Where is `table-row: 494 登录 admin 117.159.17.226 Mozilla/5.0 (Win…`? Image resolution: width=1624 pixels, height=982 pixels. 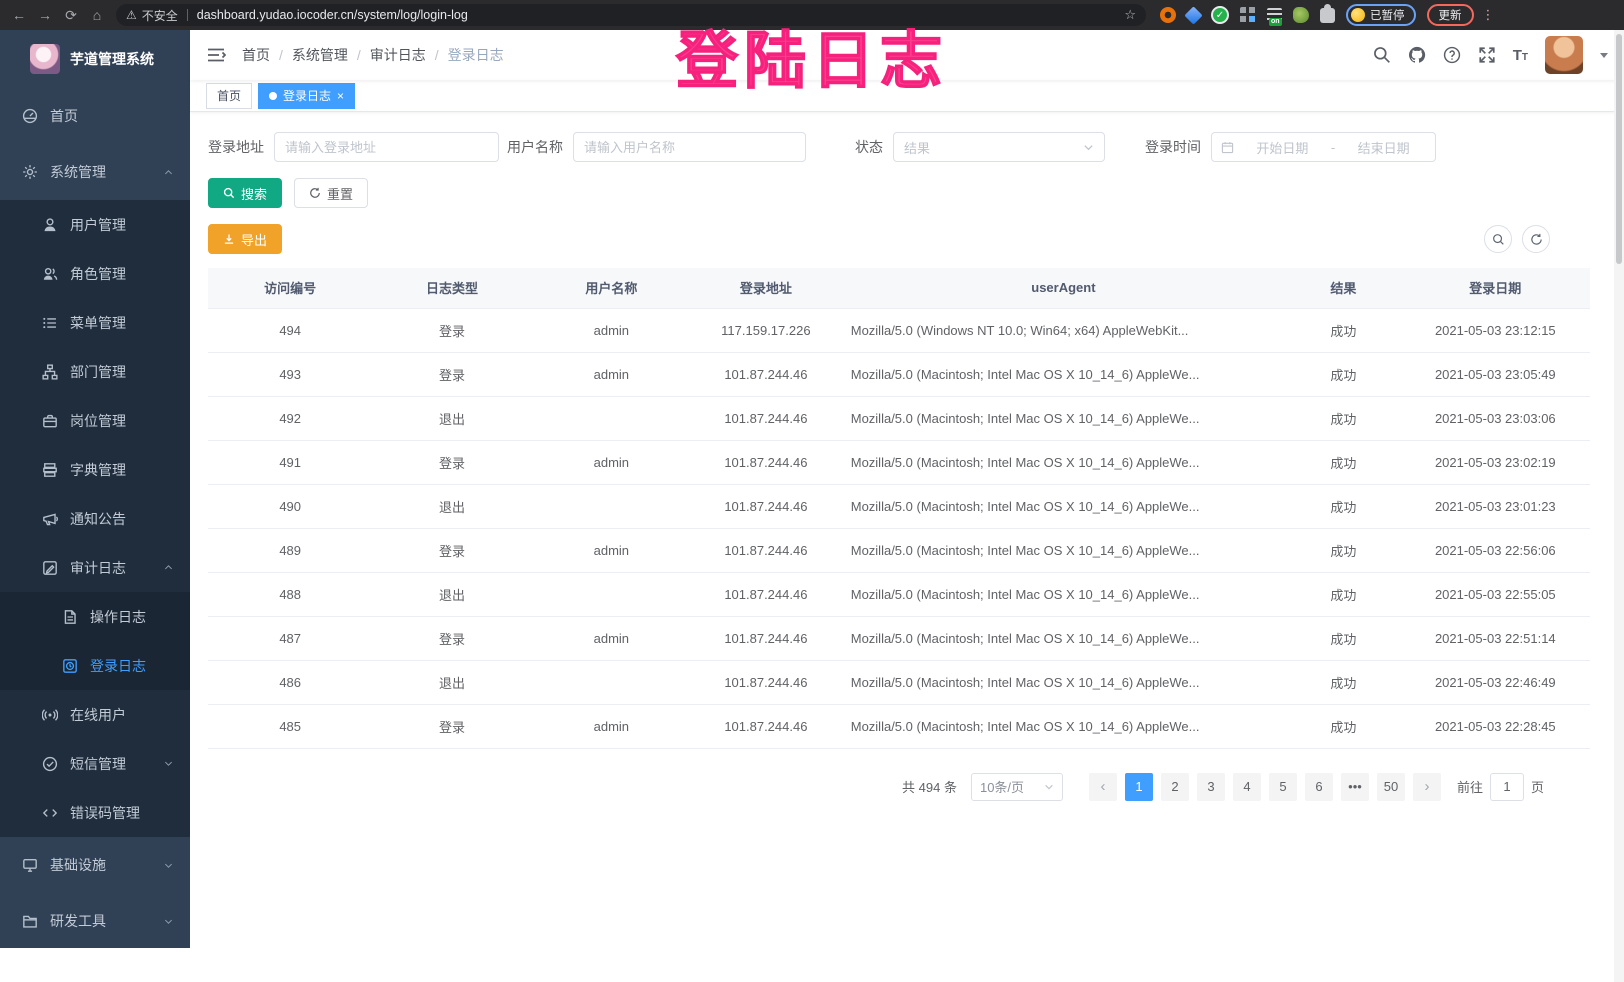 table-row: 494 登录 admin 117.159.17.226 Mozilla/5.0 (Win… is located at coordinates (899, 330).